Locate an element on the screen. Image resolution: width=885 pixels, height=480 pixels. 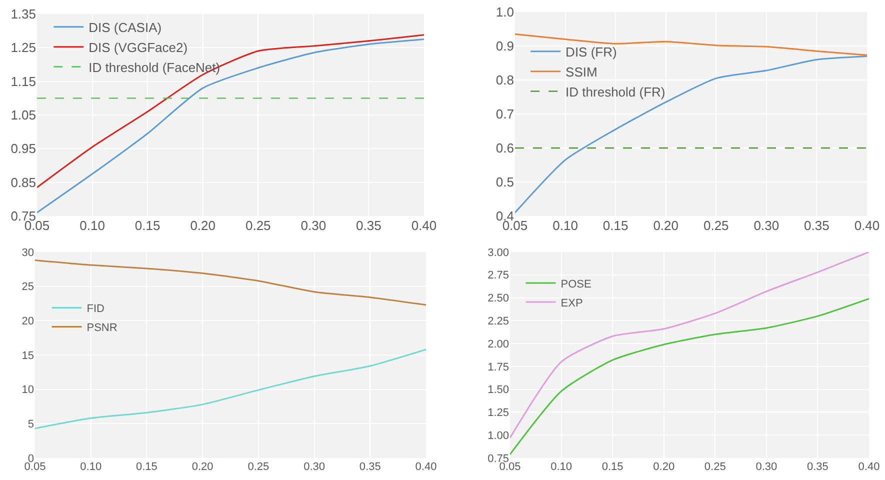
y-tick-label: 0.8 is located at coordinates (505, 80).